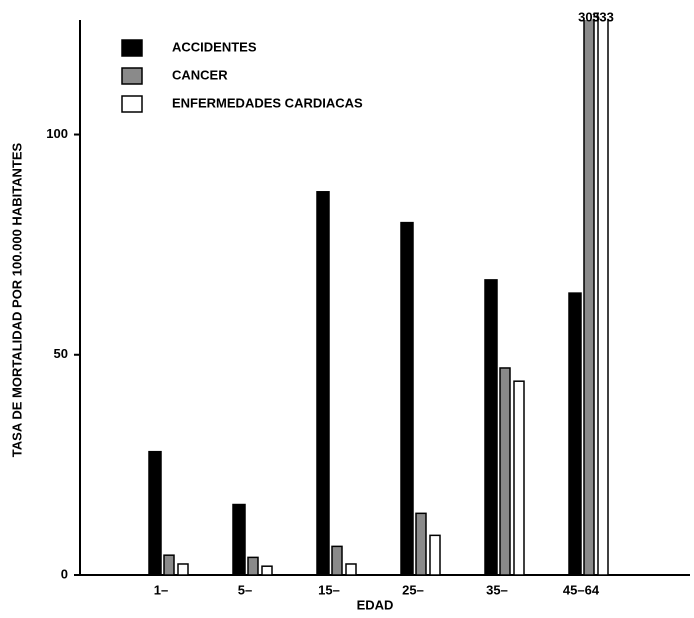 The height and width of the screenshot is (618, 694). What do you see at coordinates (589, 16) in the screenshot?
I see `data-label: 305` at bounding box center [589, 16].